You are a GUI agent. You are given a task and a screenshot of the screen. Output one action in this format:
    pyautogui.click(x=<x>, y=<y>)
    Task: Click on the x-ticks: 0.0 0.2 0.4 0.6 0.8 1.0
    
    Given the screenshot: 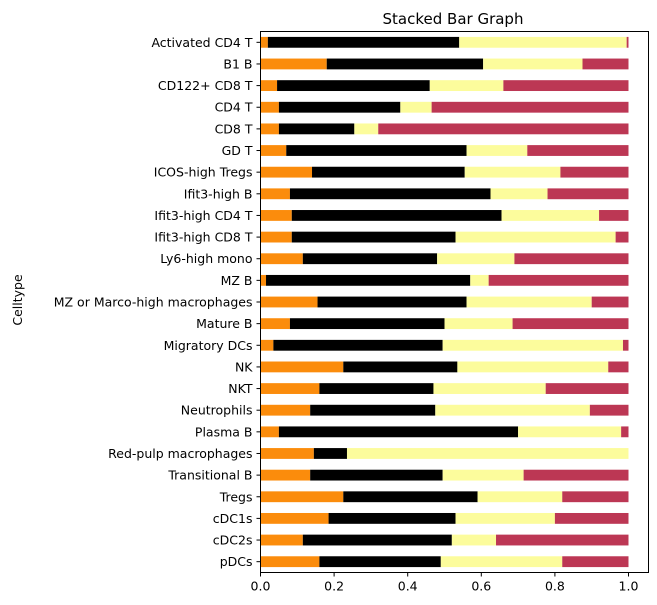 What is the action you would take?
    pyautogui.click(x=445, y=583)
    